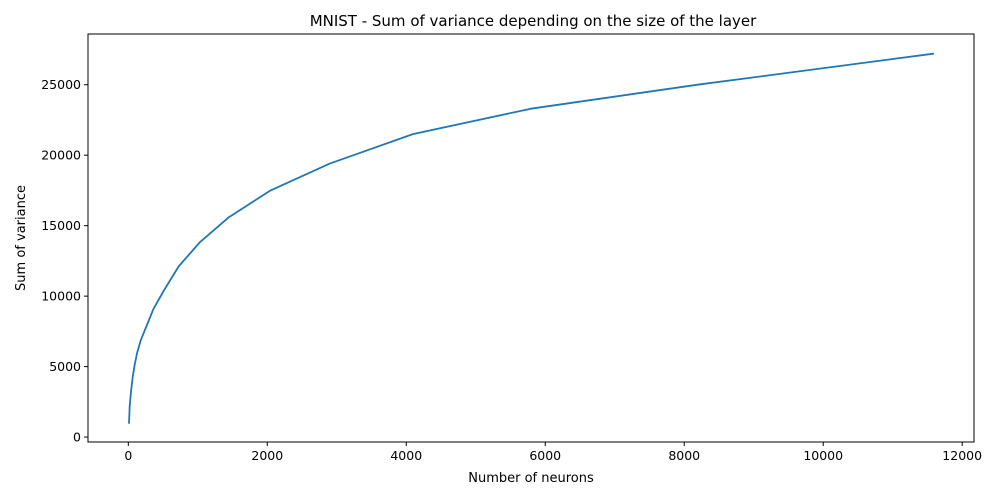 The image size is (1000, 500). I want to click on y-axis: 0 5000 10000 15000 20000 25000, so click(64, 261).